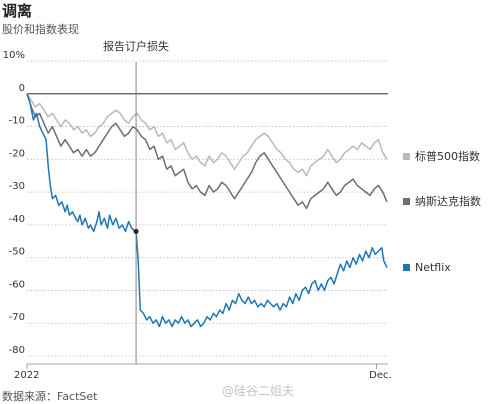 The height and width of the screenshot is (404, 500). What do you see at coordinates (203, 372) in the screenshot?
I see `x-axis-ticks: 2022 Dec.` at bounding box center [203, 372].